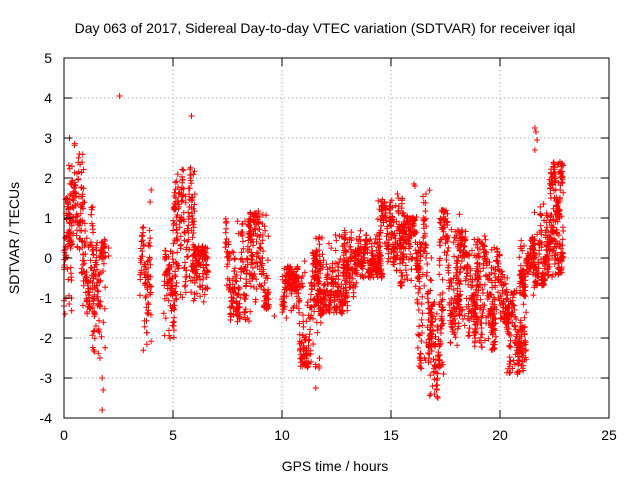 This screenshot has width=640, height=480. What do you see at coordinates (48, 138) in the screenshot?
I see `y-tick-label: 3` at bounding box center [48, 138].